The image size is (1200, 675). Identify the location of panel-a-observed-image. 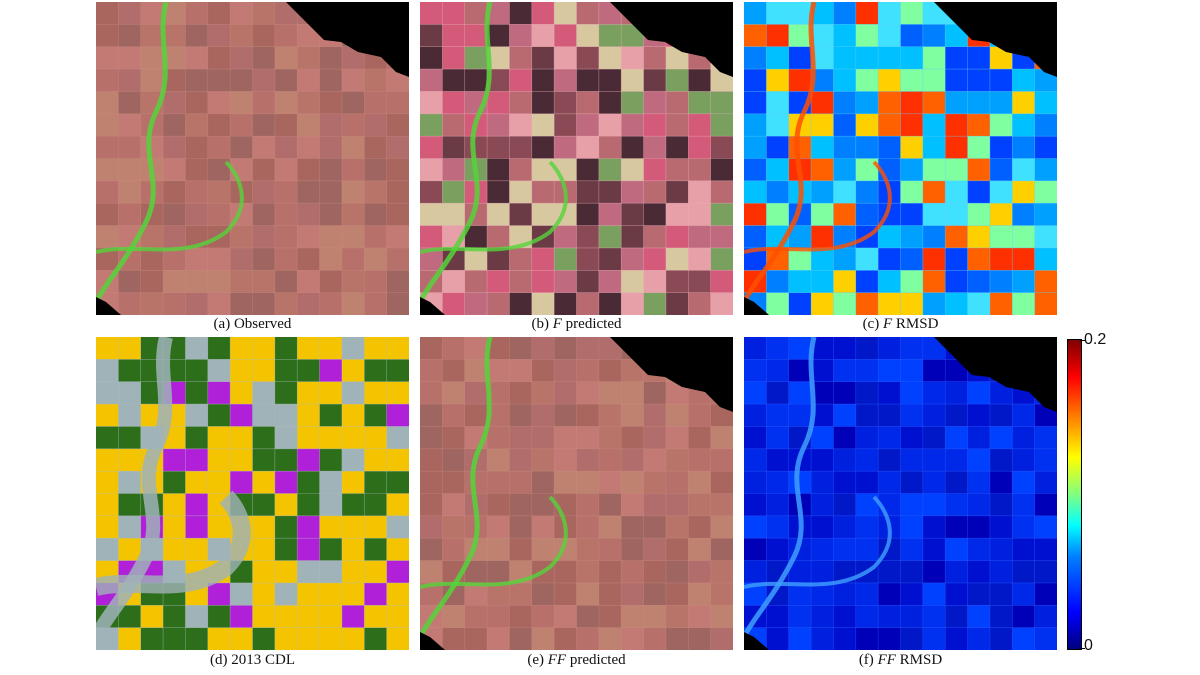
(252, 158).